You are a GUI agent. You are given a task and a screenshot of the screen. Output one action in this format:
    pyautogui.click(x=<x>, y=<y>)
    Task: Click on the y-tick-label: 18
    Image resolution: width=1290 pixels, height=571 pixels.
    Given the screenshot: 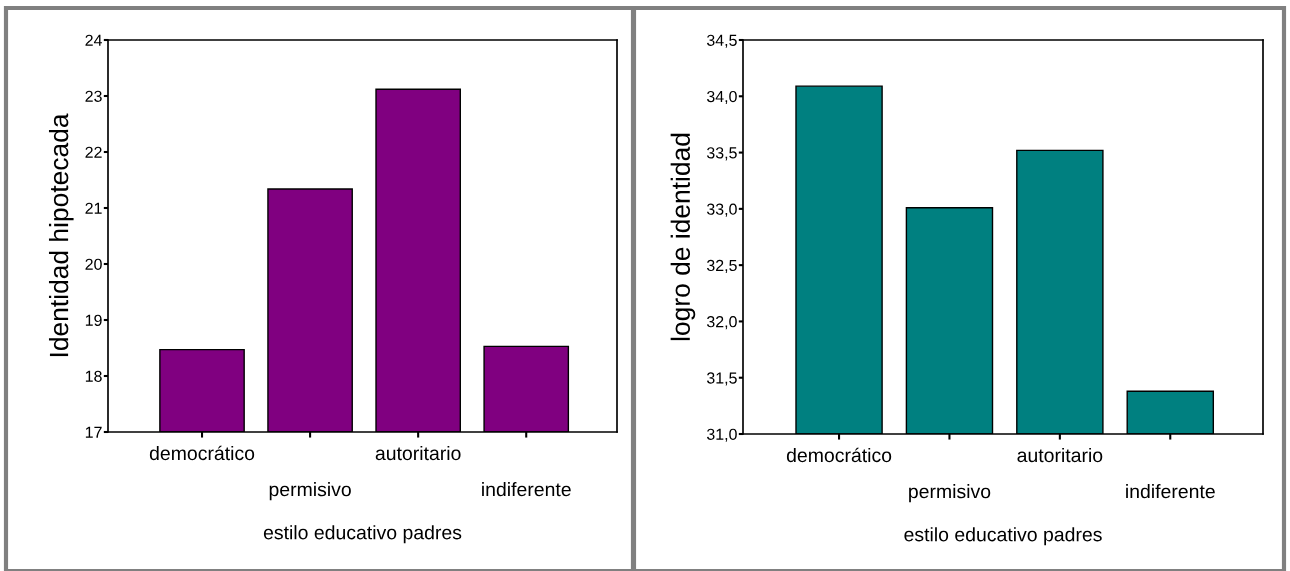 What is the action you would take?
    pyautogui.click(x=93, y=376)
    